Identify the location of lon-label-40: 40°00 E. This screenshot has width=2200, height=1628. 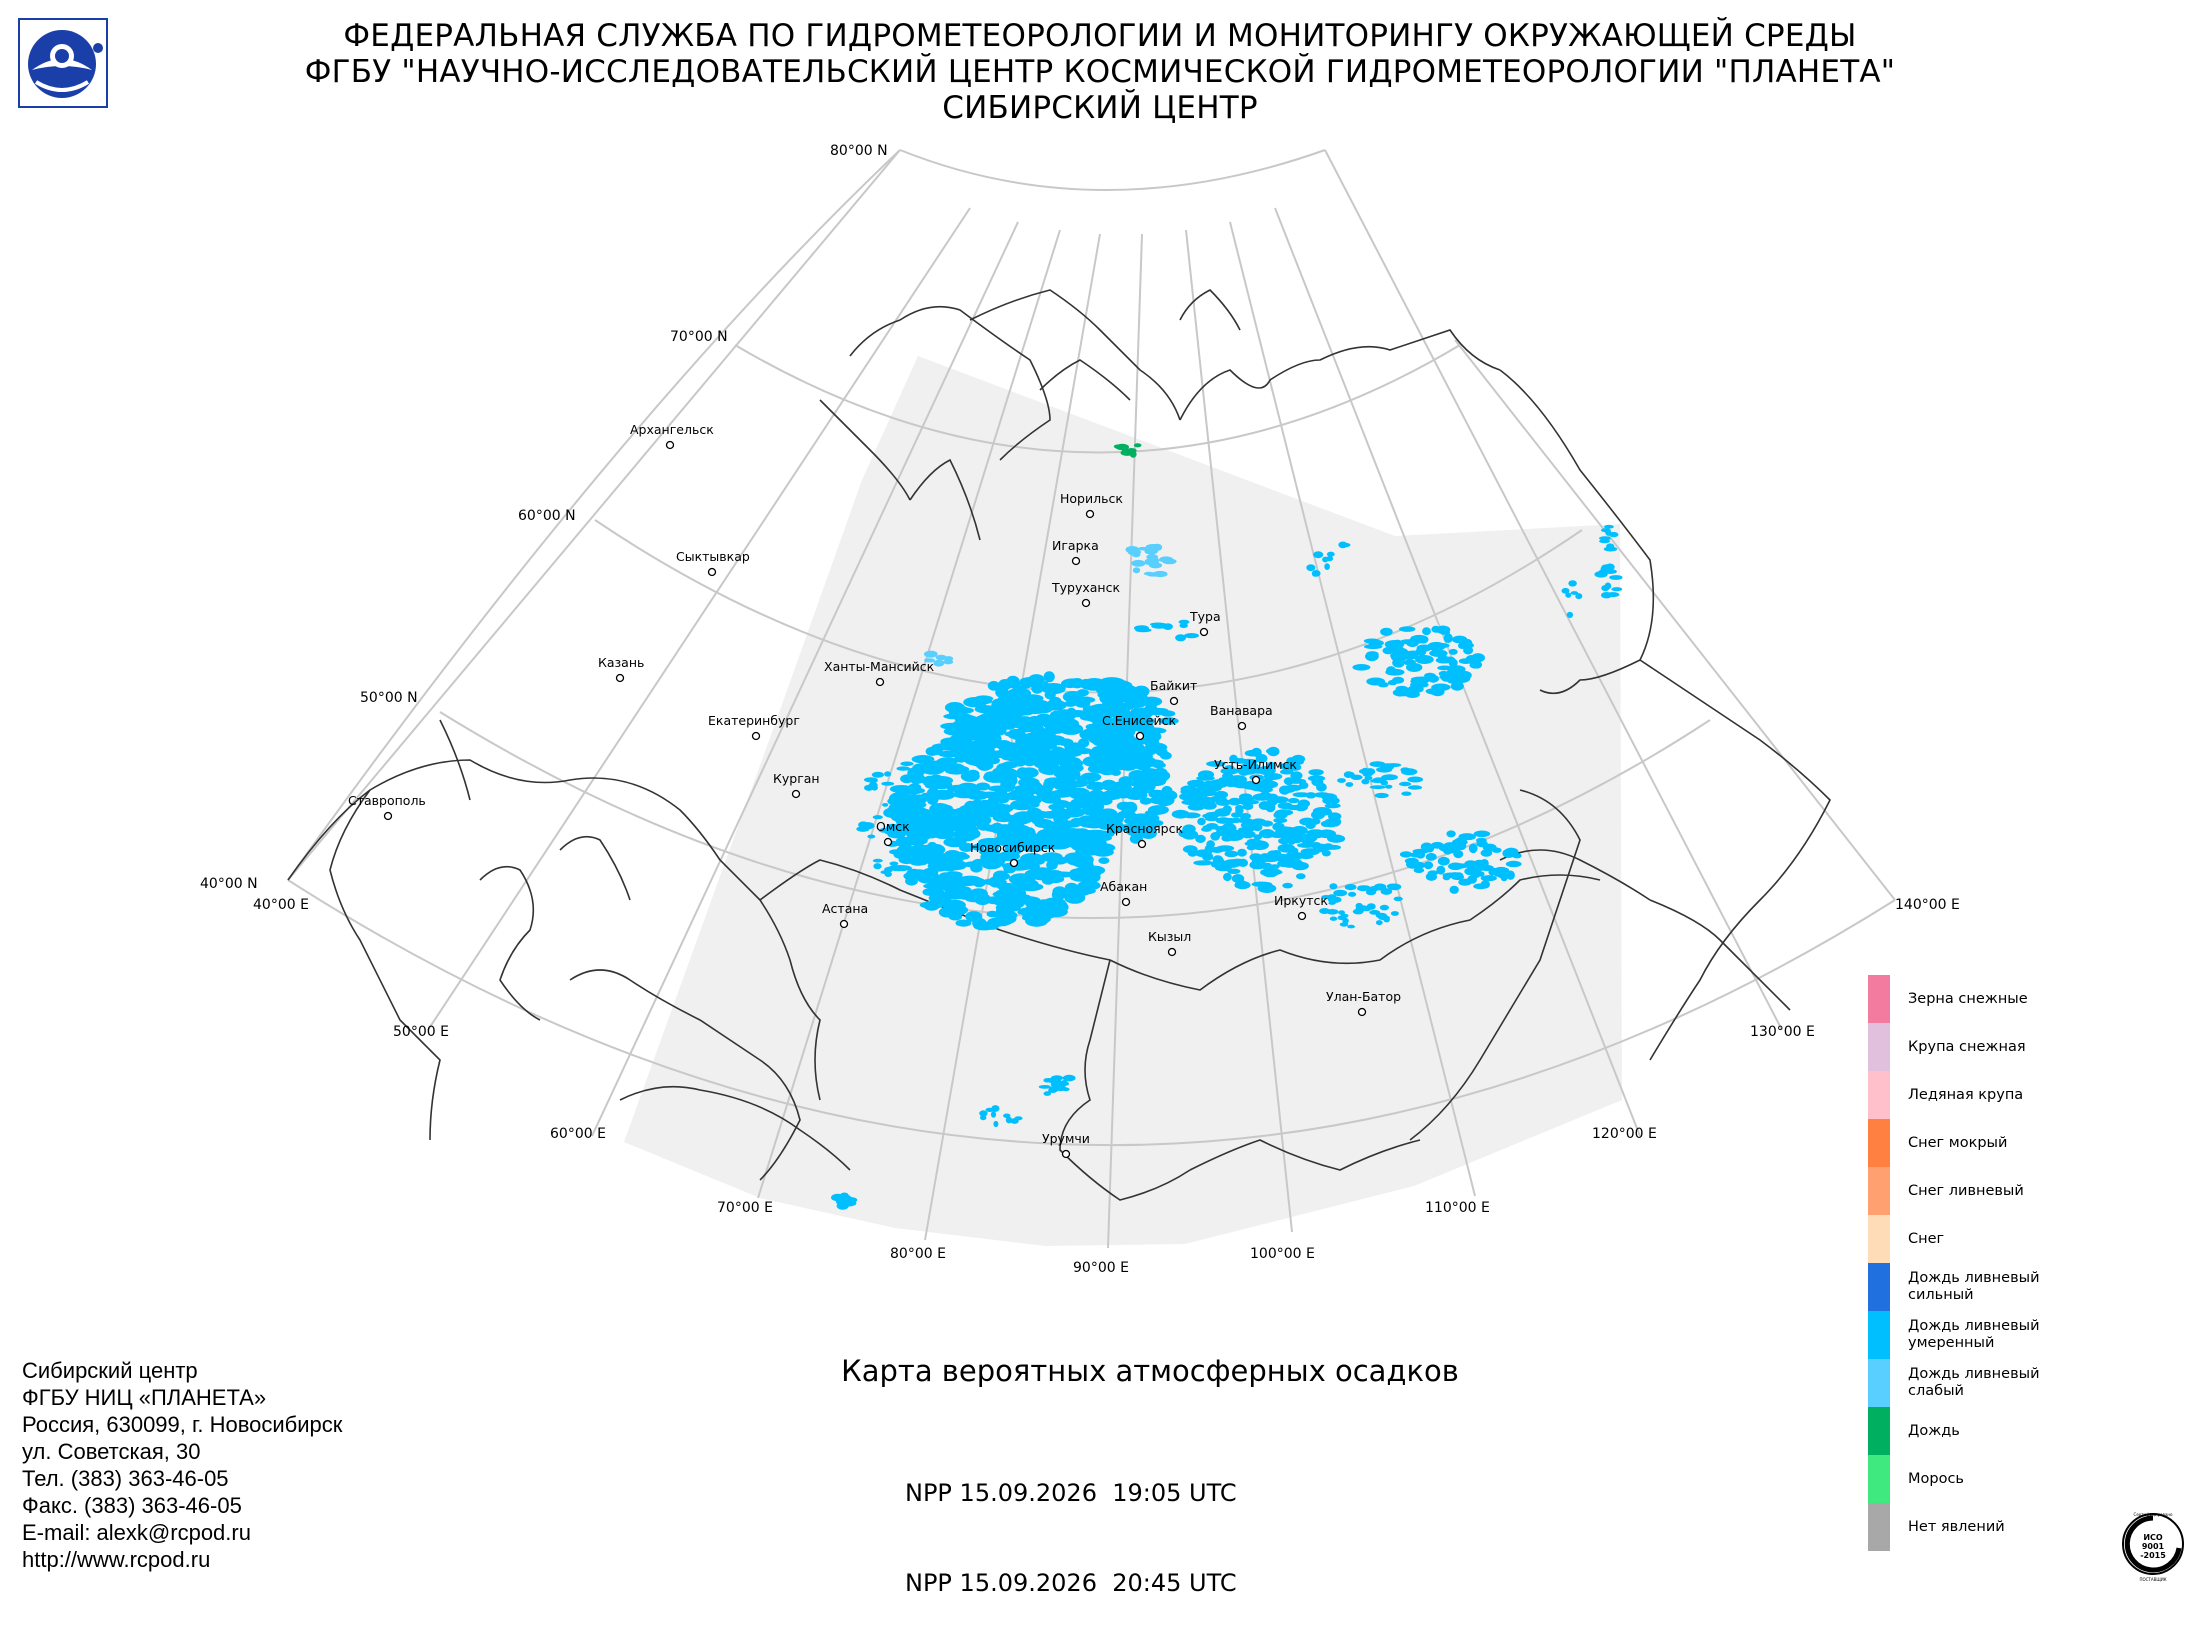
(281, 905).